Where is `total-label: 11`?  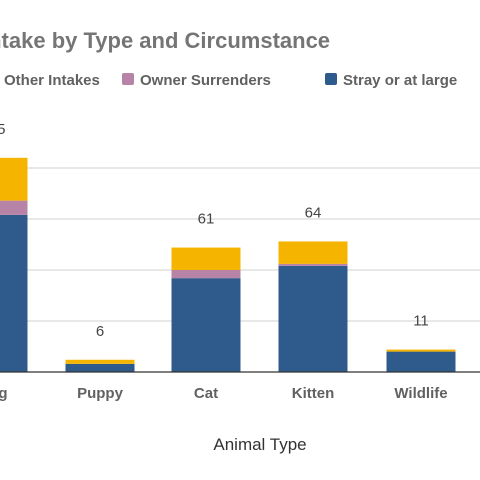
total-label: 11 is located at coordinates (421, 321).